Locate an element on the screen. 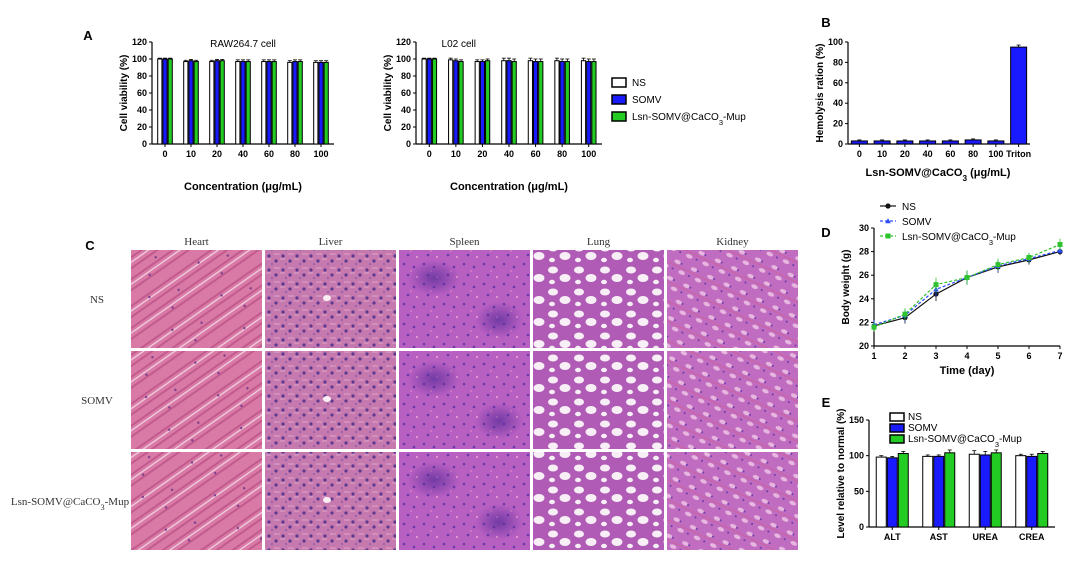 This screenshot has height=577, width=1080. row-label: Lsn-SOMV@CaCO3-Mup is located at coordinates (70, 504).